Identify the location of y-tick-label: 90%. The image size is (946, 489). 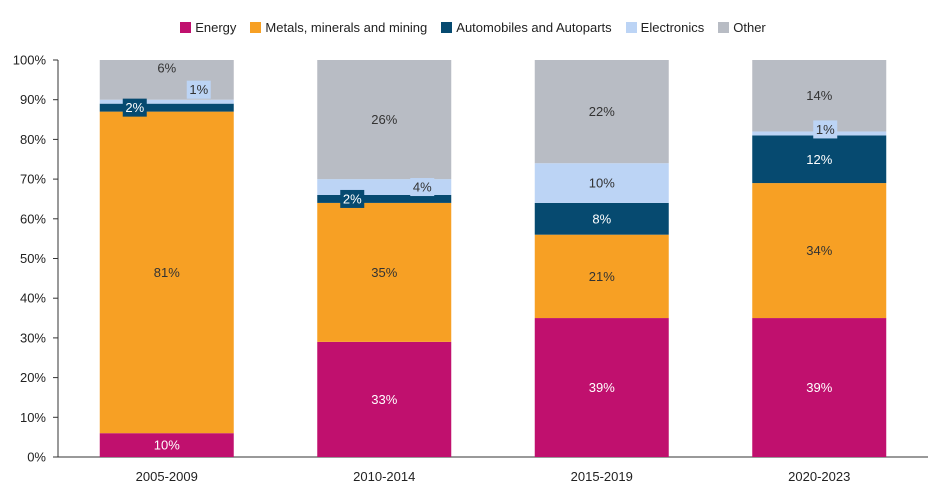
(33, 99).